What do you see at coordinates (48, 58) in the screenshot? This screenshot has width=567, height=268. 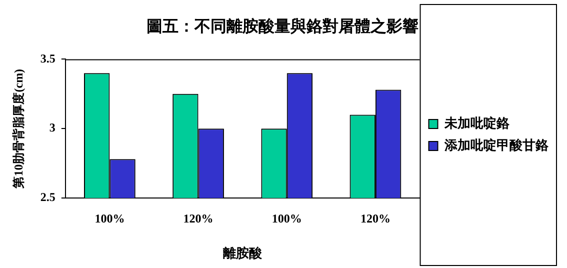 I see `y-tick-label: 3.5` at bounding box center [48, 58].